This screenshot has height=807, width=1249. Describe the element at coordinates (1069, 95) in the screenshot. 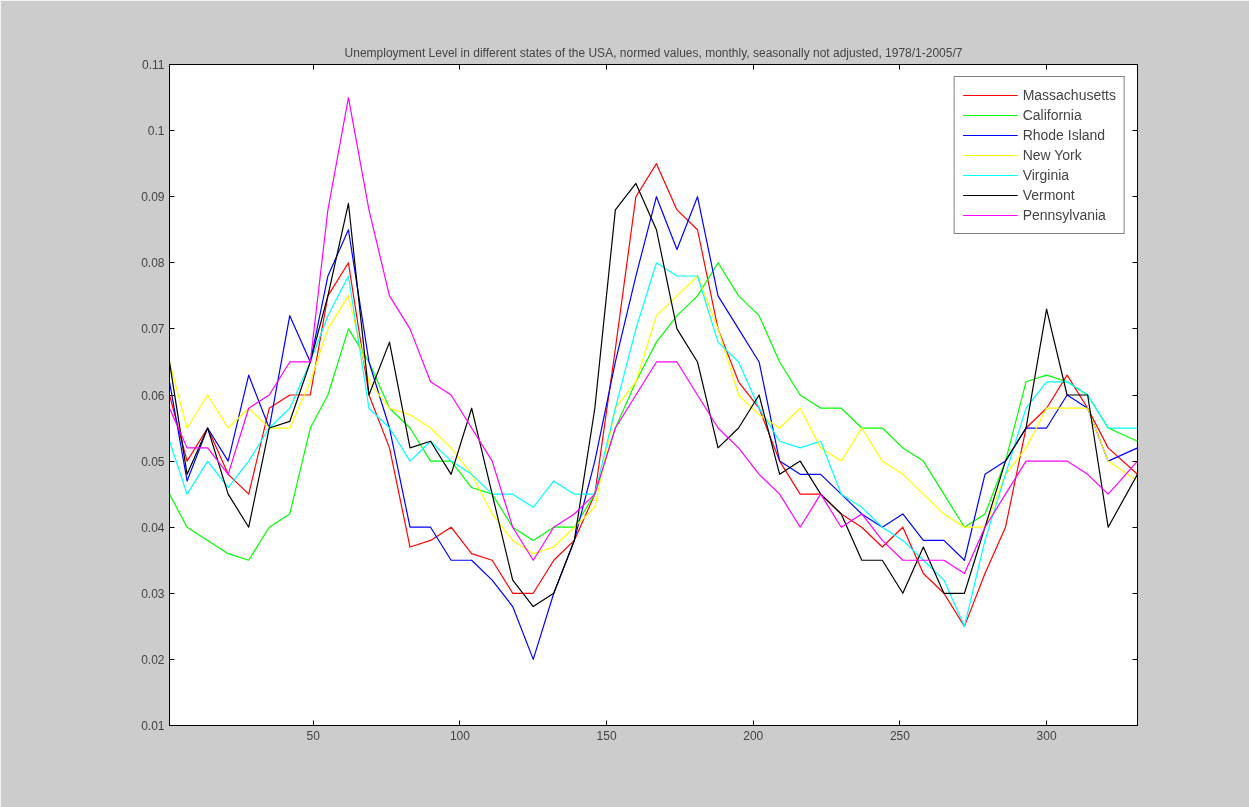

I see `legend-label: Massachusetts` at that location.